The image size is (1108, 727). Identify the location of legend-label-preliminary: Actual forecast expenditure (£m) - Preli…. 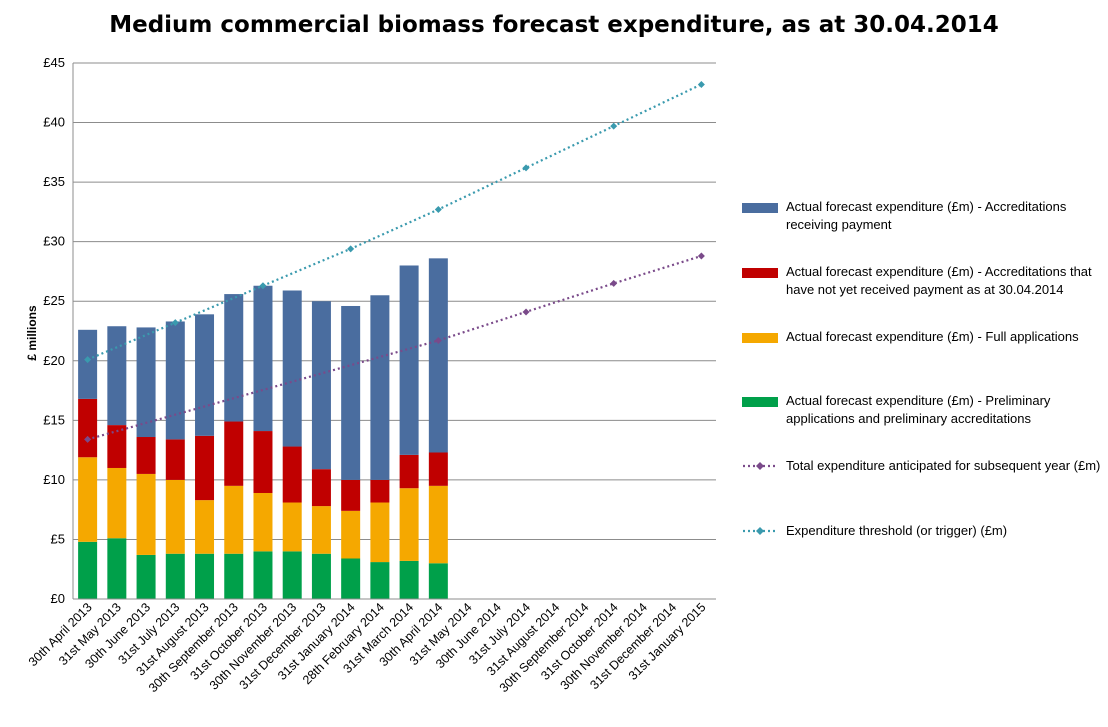
(918, 409).